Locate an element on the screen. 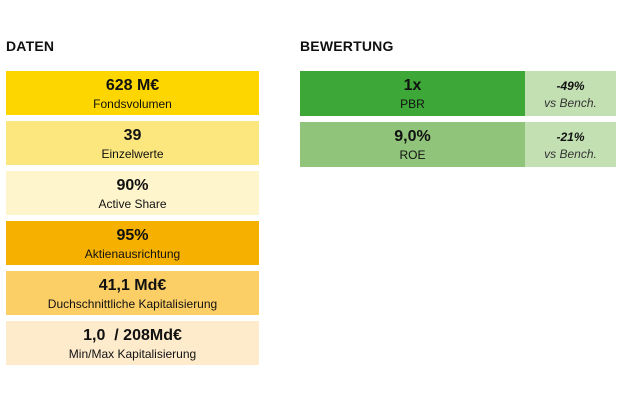 The image size is (620, 413). card-value: 41,1 Md€ is located at coordinates (132, 285).